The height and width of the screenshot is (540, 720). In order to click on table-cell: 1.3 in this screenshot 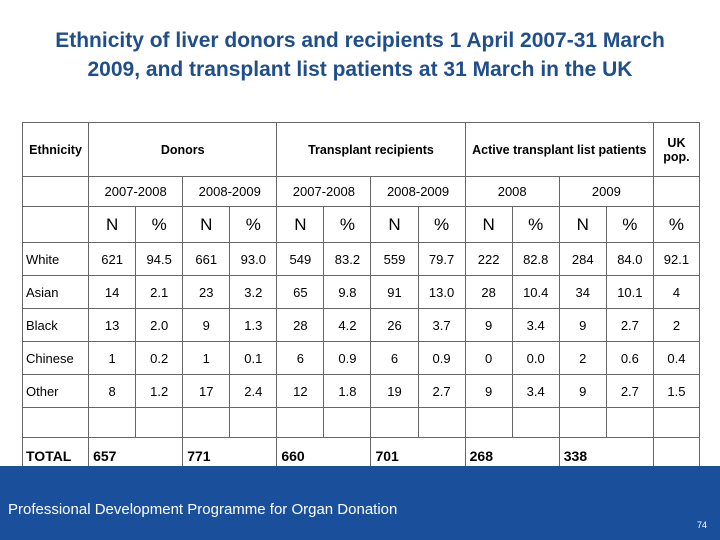, I will do `click(253, 325)`.